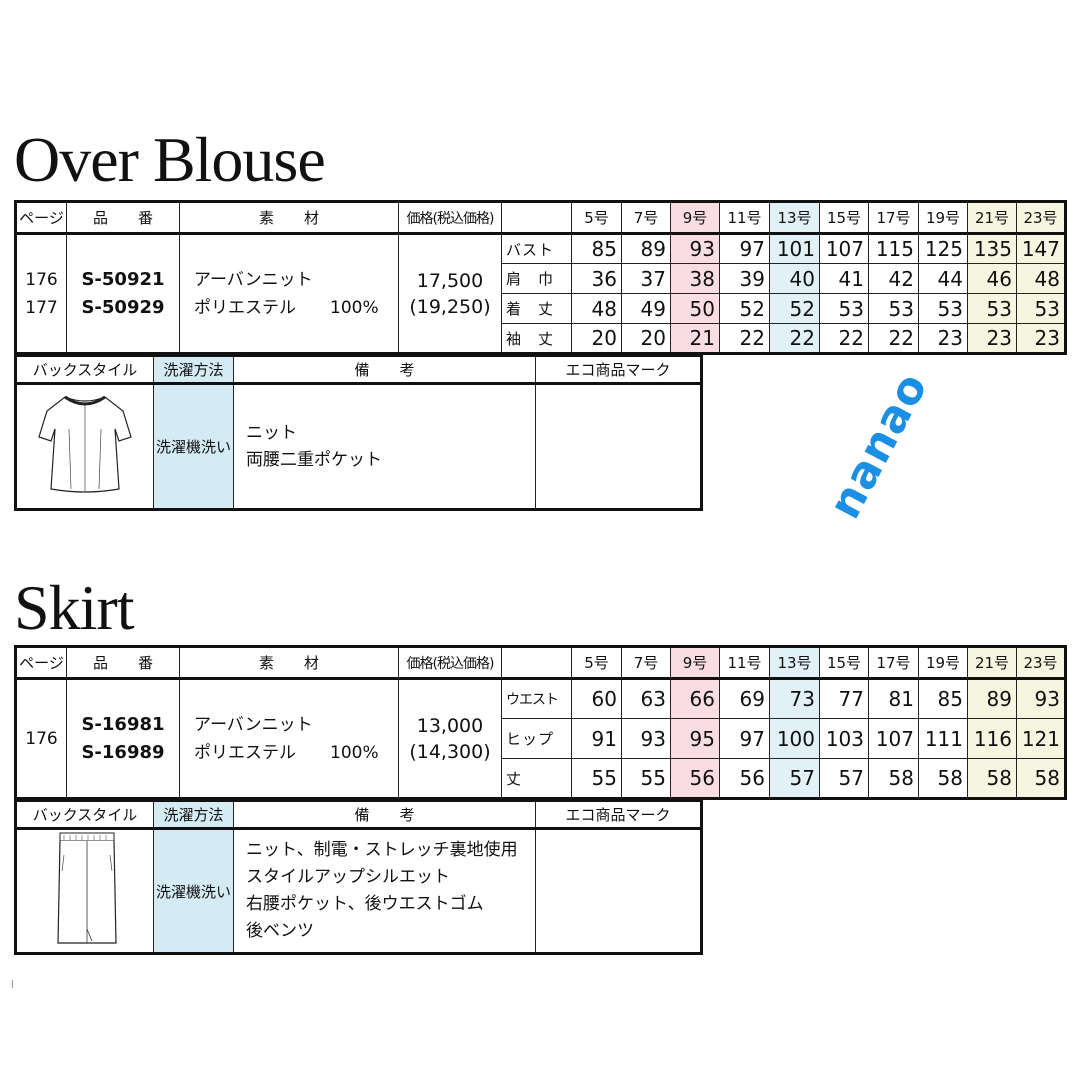 The height and width of the screenshot is (1080, 1080). Describe the element at coordinates (123, 752) in the screenshot. I see `product-code: S-16989` at that location.